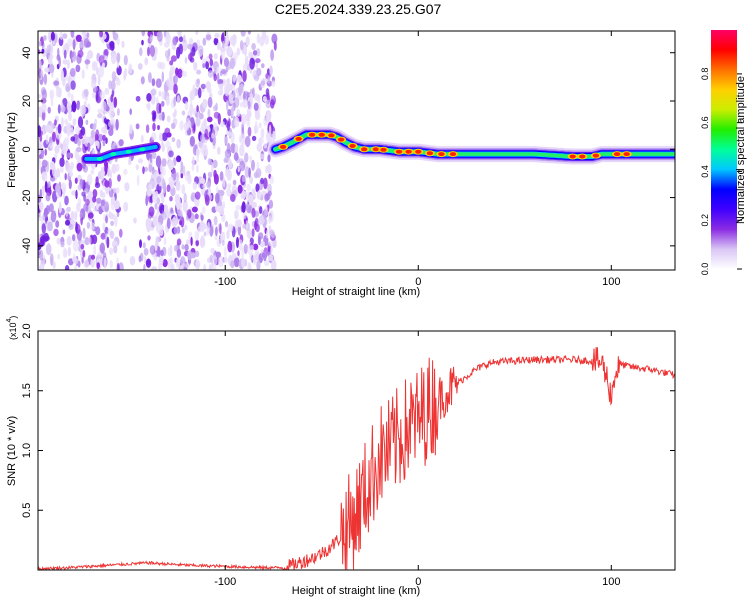 This screenshot has width=750, height=600. I want to click on snr-y-tick-label: 0.5, so click(27, 510).